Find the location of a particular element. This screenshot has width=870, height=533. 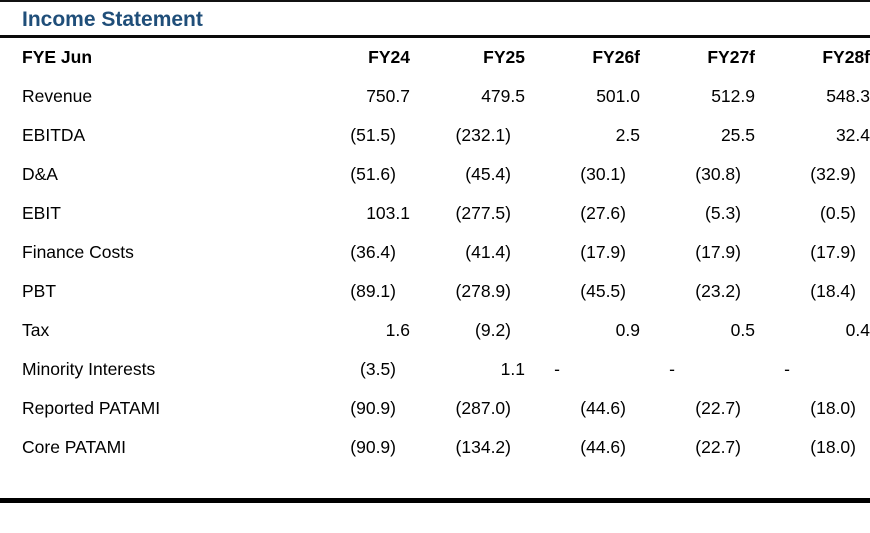

cell-value: (51.6) is located at coordinates (373, 174).